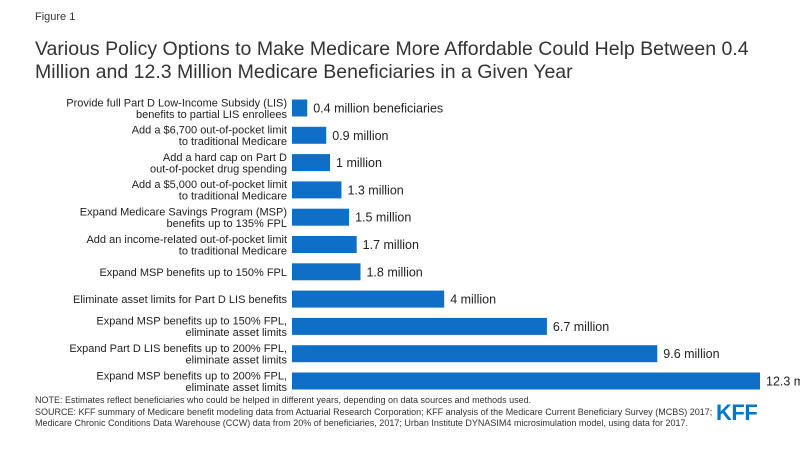 Image resolution: width=800 pixels, height=450 pixels. What do you see at coordinates (378, 109) in the screenshot?
I see `value-label: 0.4 million beneficiaries` at bounding box center [378, 109].